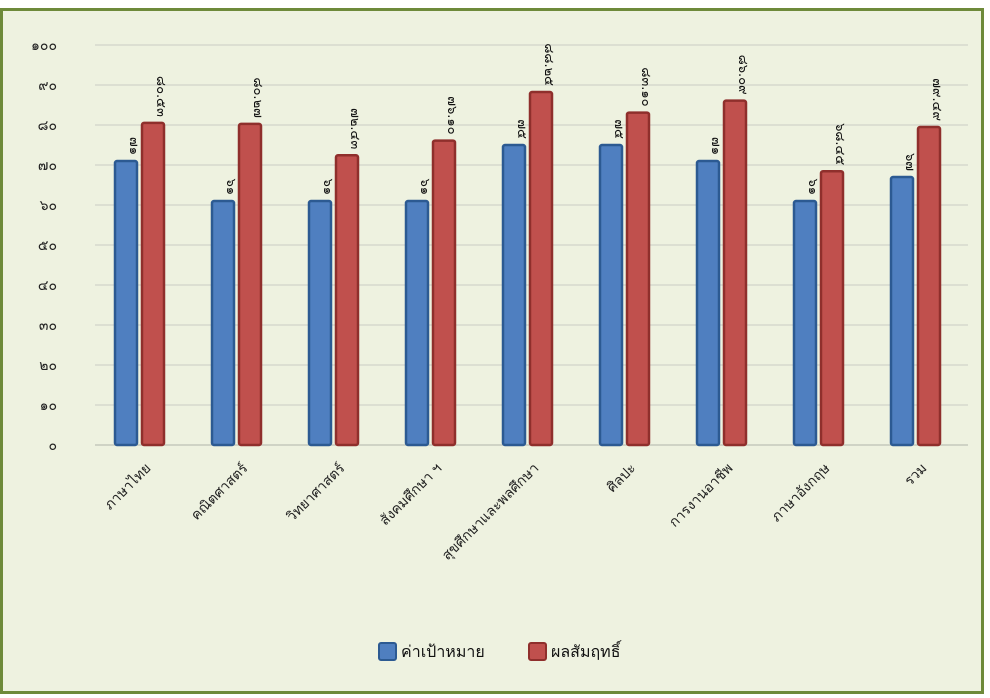 The image size is (990, 698). Describe the element at coordinates (48, 366) in the screenshot. I see `y-tick-label: ๒๐` at that location.